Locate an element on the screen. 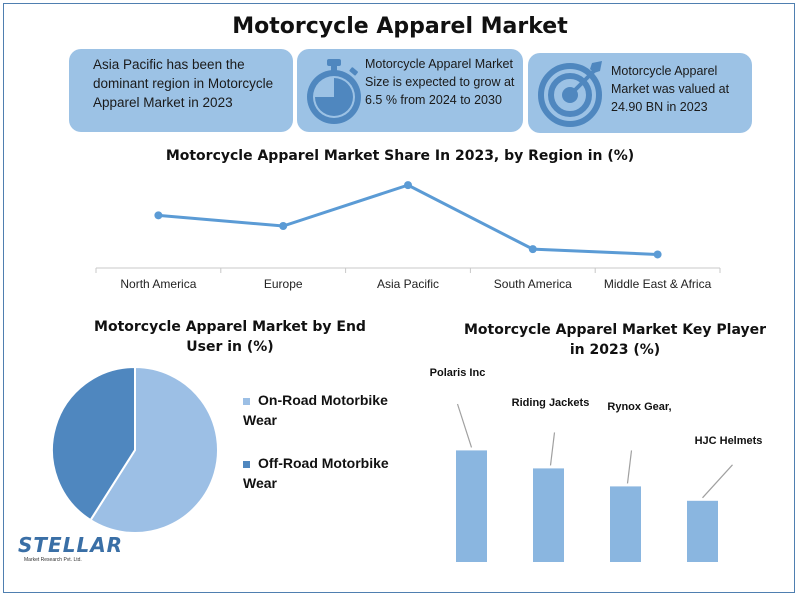  stellar-logo: STELLAR Market Research Pvt. Ltd. is located at coordinates (70, 548).